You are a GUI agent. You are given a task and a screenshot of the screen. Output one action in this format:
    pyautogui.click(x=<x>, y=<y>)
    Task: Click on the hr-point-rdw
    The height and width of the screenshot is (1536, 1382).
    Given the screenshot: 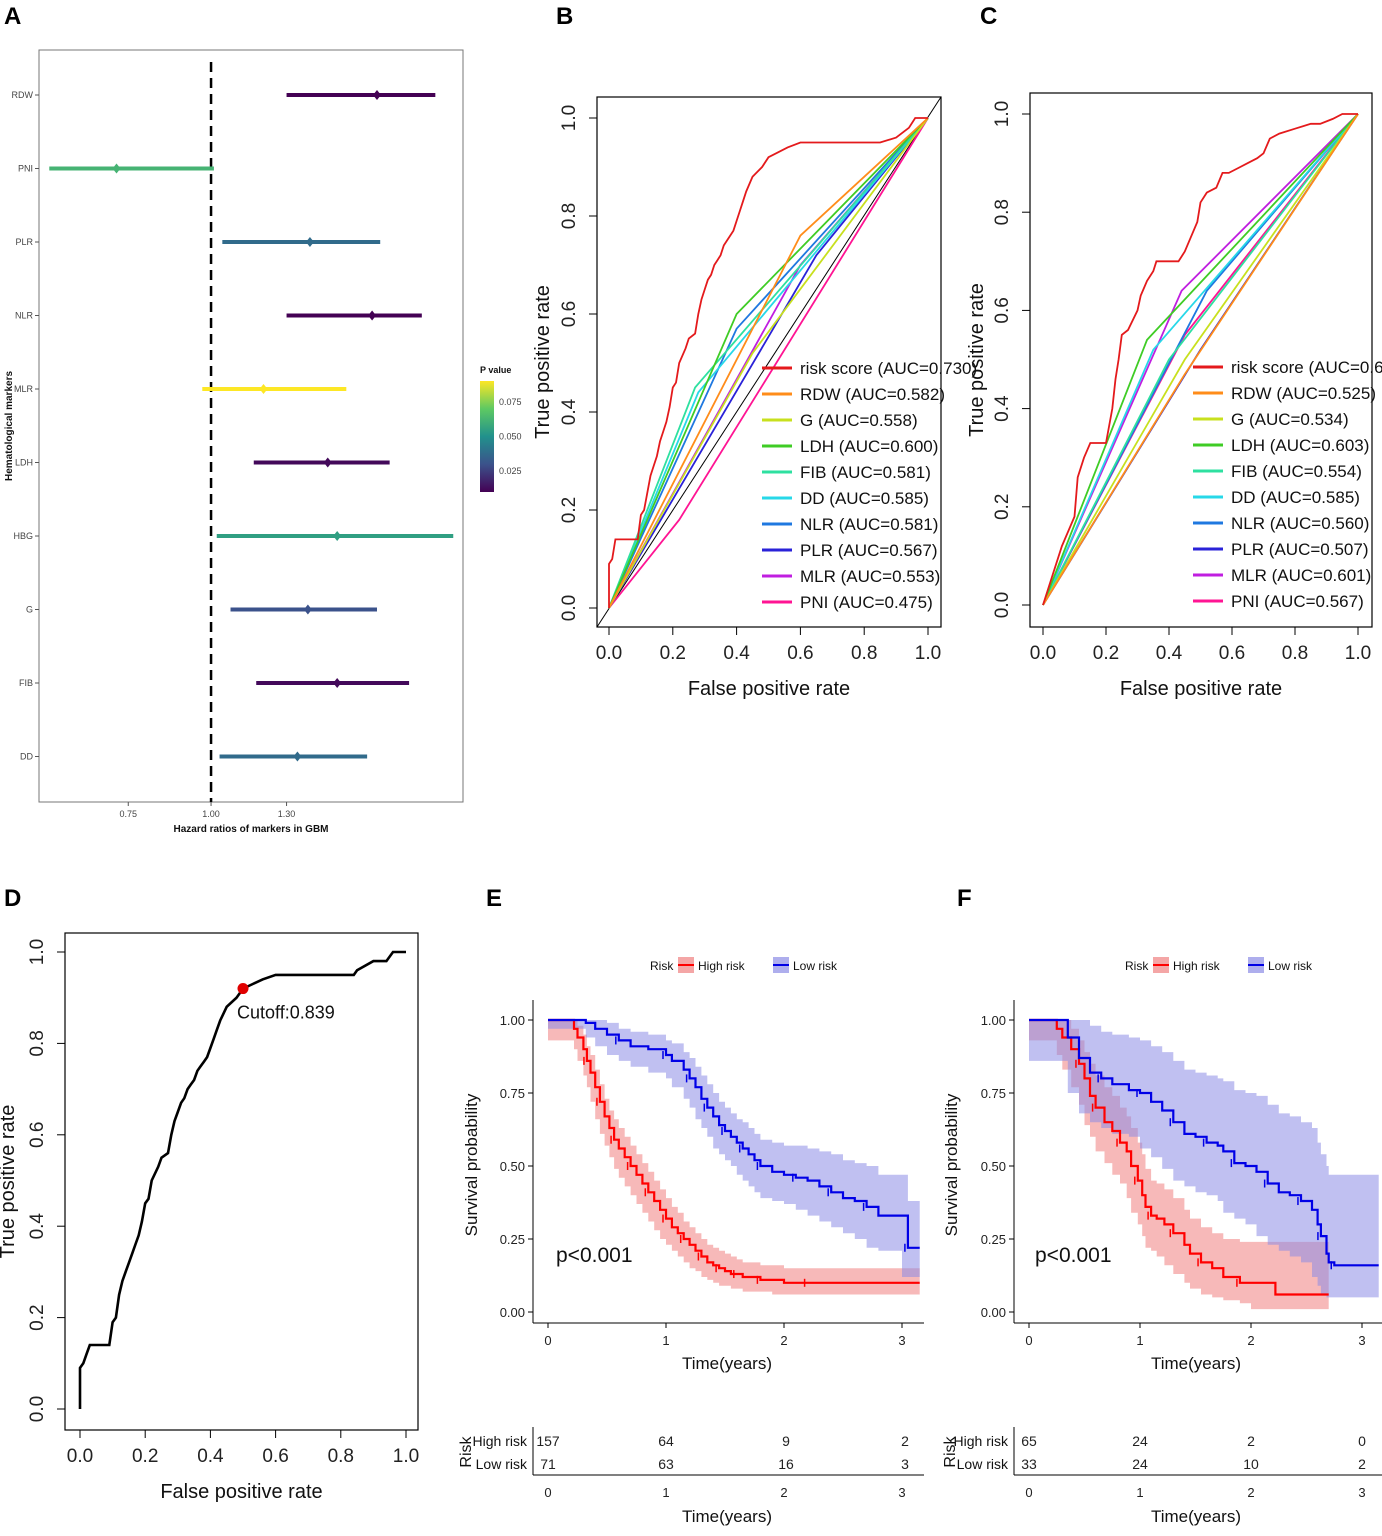 What is the action you would take?
    pyautogui.click(x=376, y=95)
    